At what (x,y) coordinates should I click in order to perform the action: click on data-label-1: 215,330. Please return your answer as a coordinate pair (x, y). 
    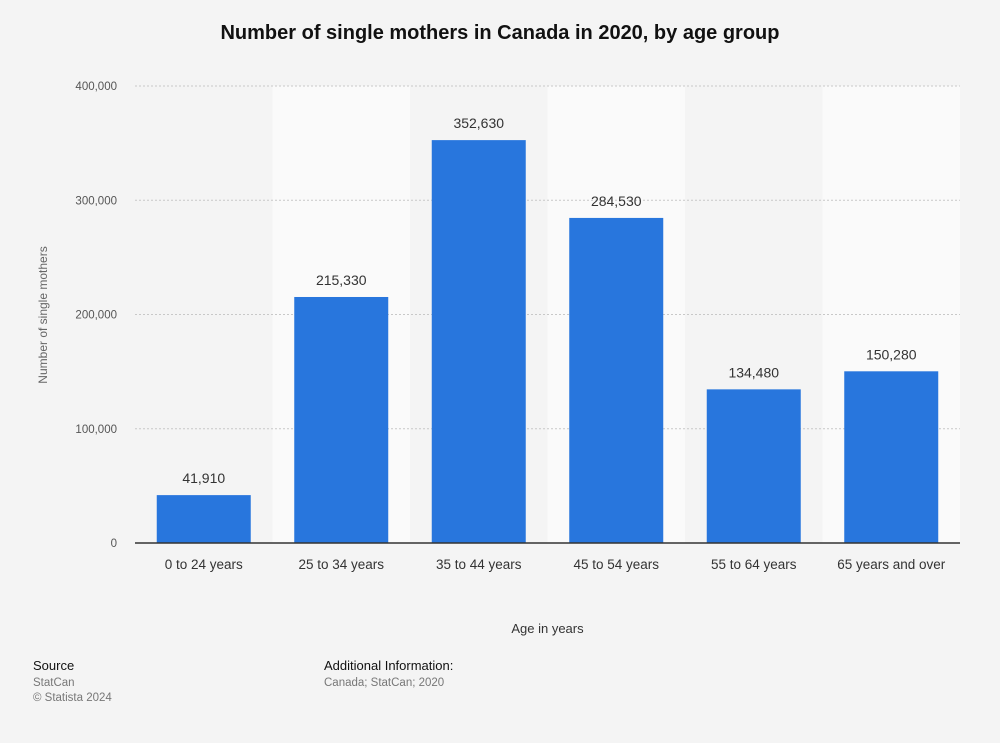
    Looking at the image, I should click on (341, 280).